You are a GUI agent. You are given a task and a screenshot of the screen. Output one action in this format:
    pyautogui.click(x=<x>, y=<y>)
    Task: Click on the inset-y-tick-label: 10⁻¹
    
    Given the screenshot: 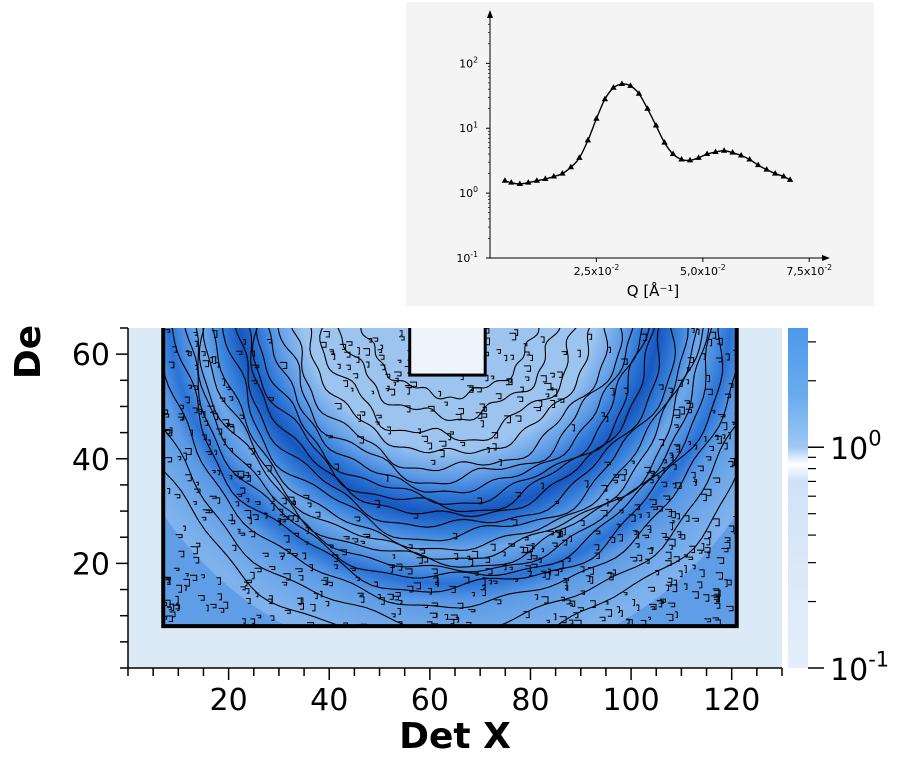 What is the action you would take?
    pyautogui.click(x=467, y=257)
    